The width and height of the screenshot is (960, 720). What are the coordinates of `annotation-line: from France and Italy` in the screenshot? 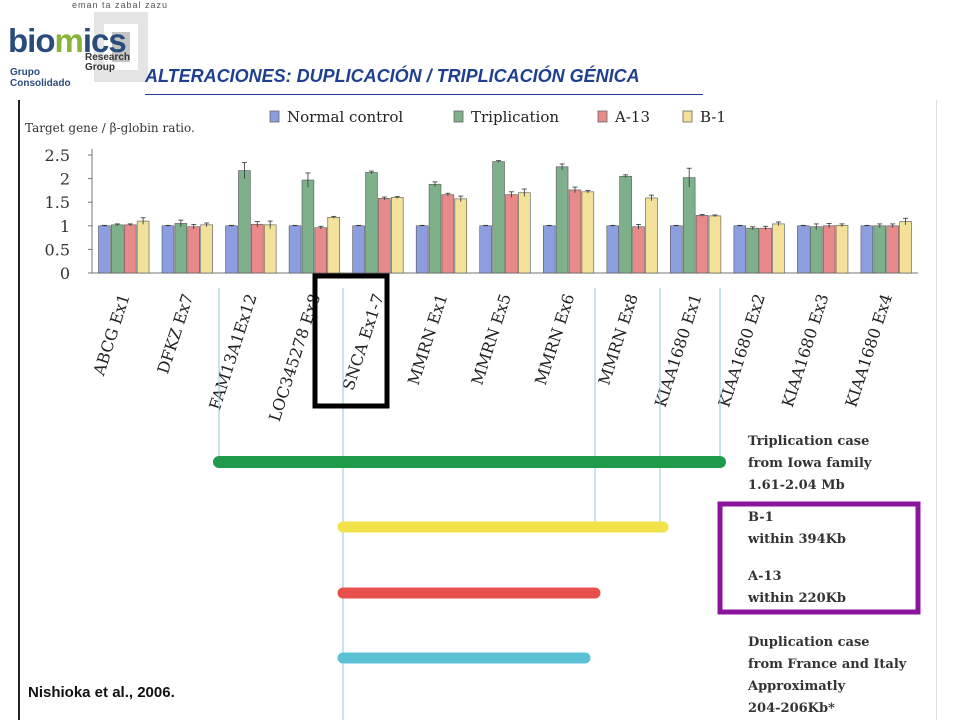 It's located at (827, 664).